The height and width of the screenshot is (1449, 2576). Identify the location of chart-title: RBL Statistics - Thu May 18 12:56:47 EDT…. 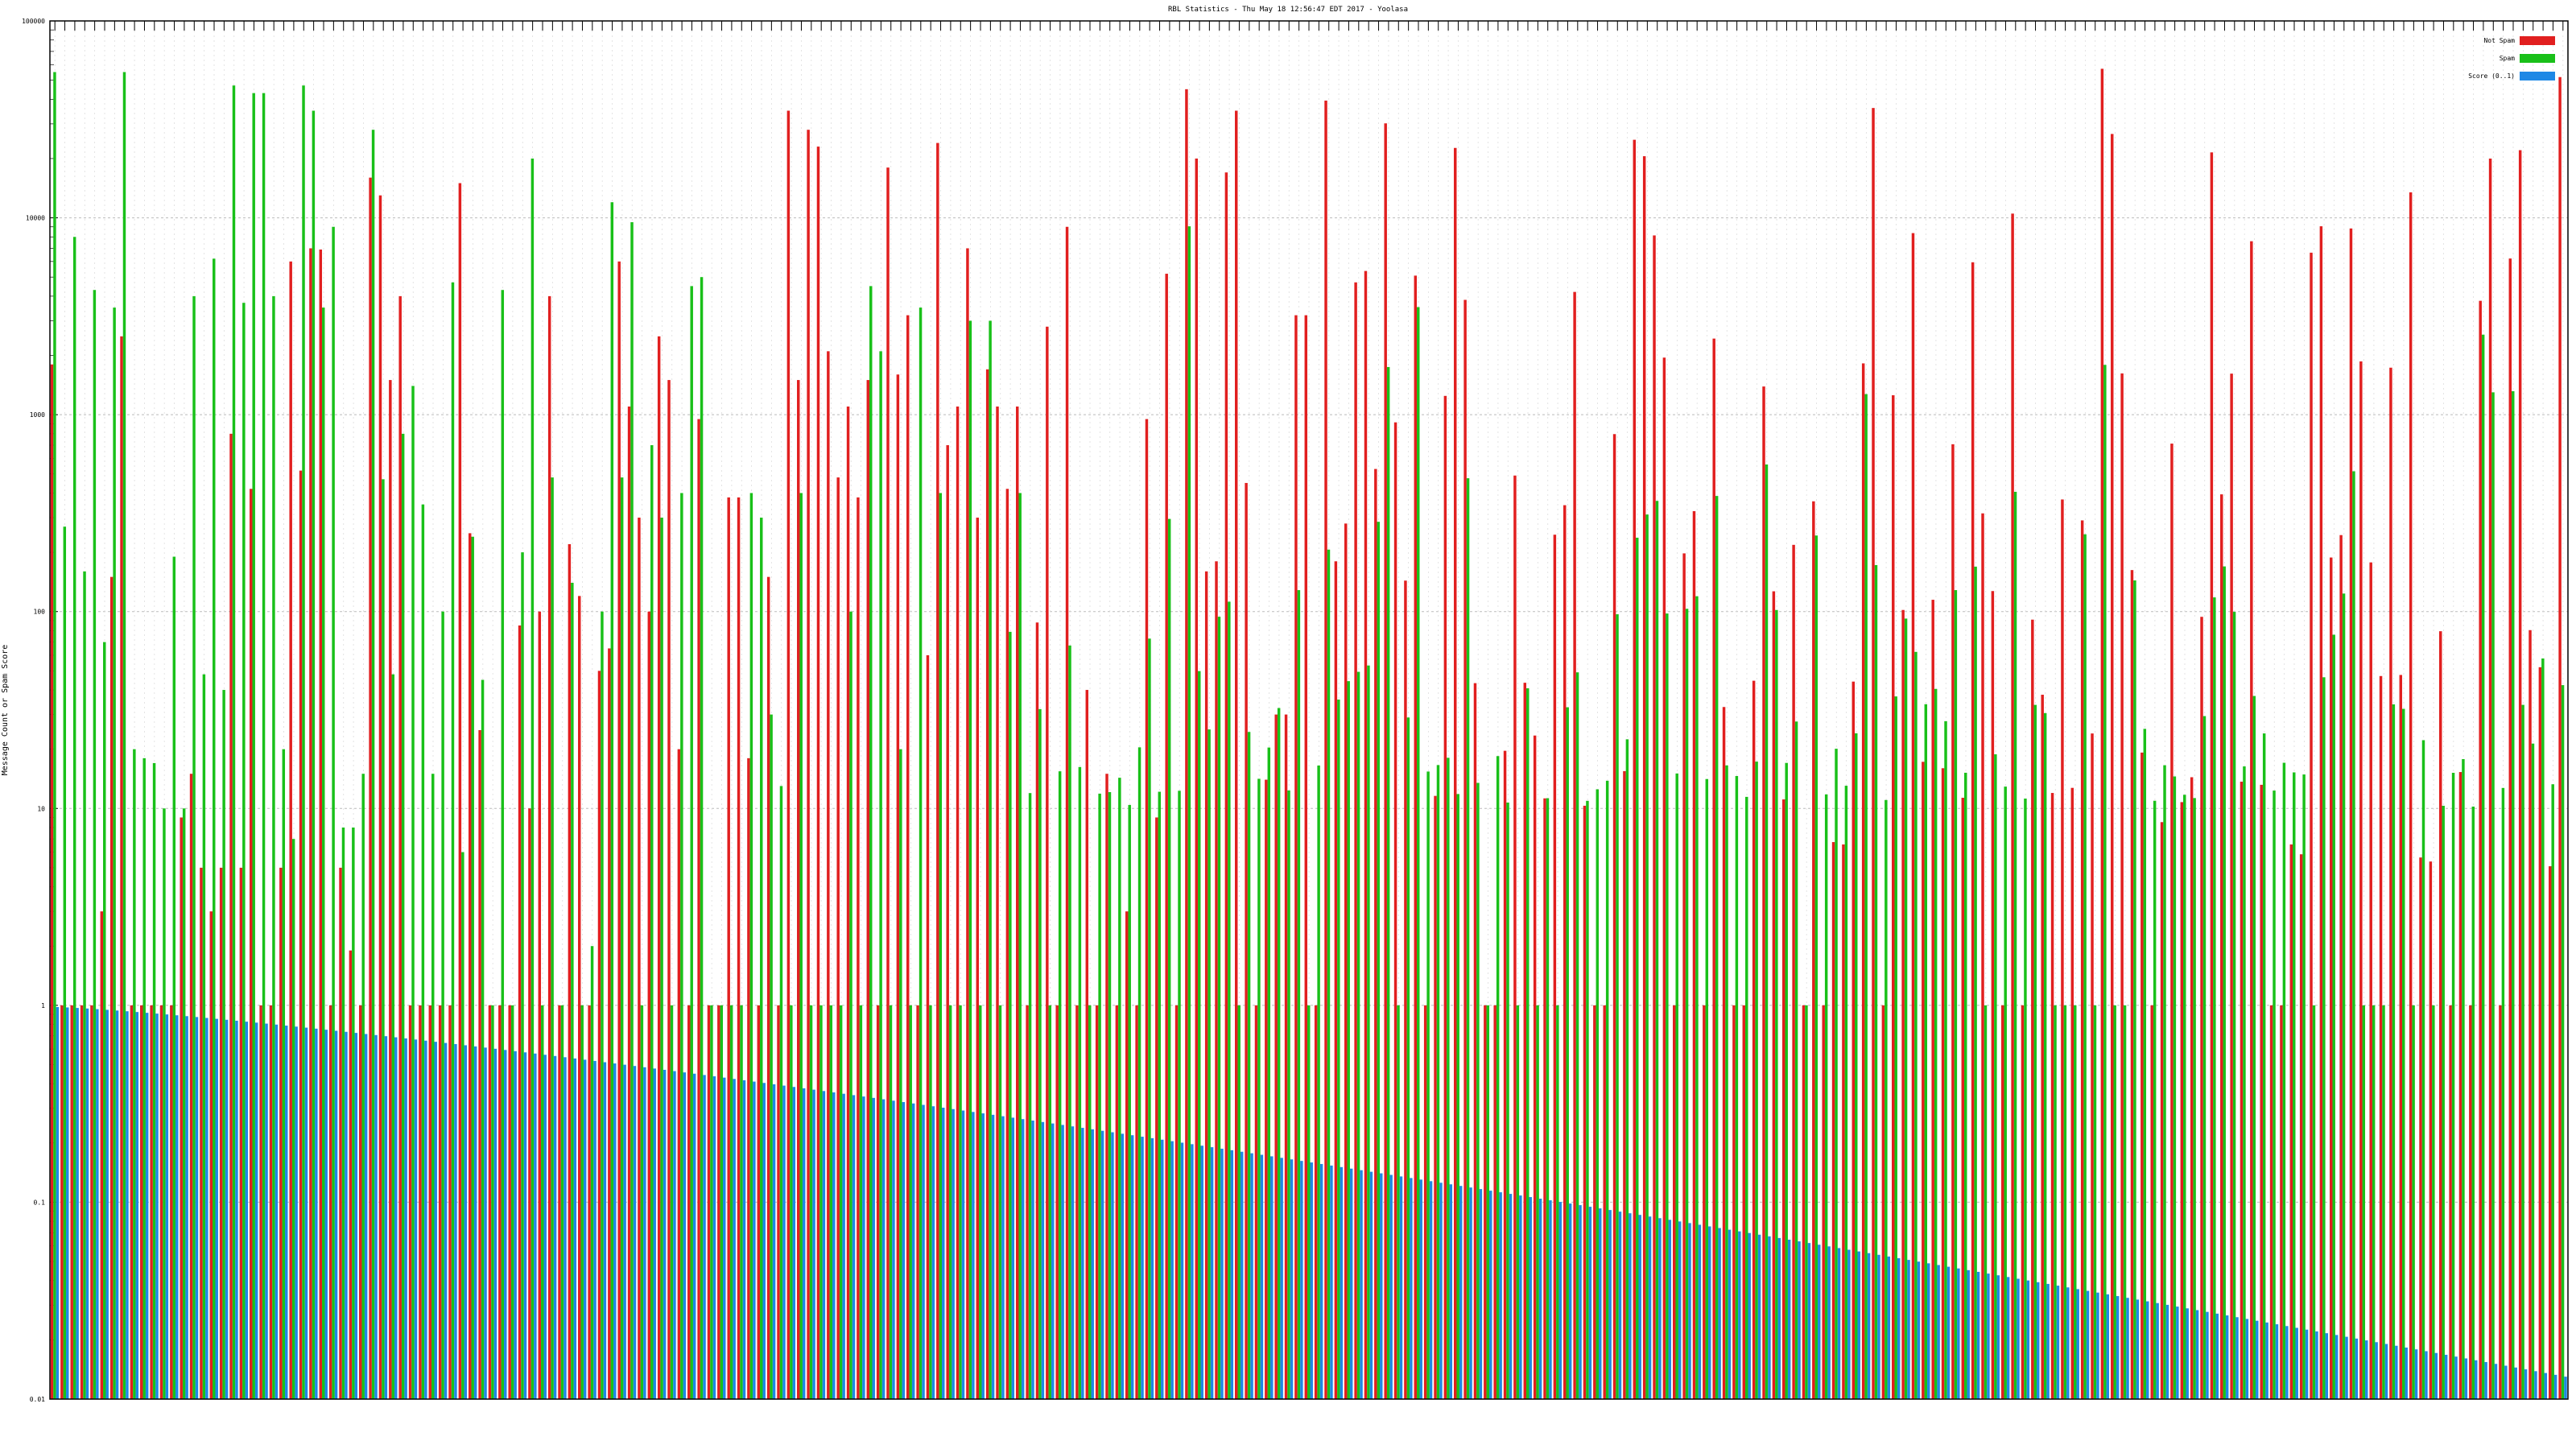
(1288, 10).